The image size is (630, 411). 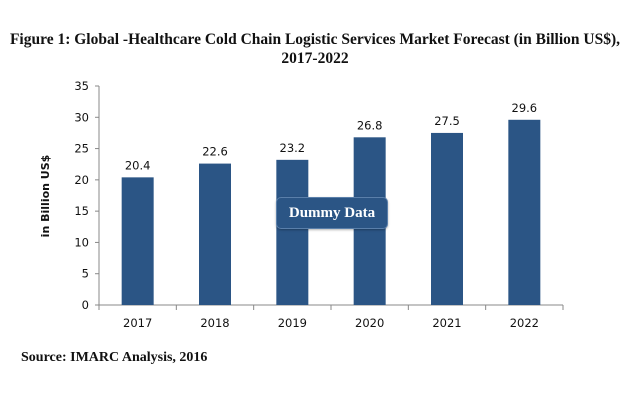 I want to click on data-label-2017: 20.4, so click(x=138, y=165).